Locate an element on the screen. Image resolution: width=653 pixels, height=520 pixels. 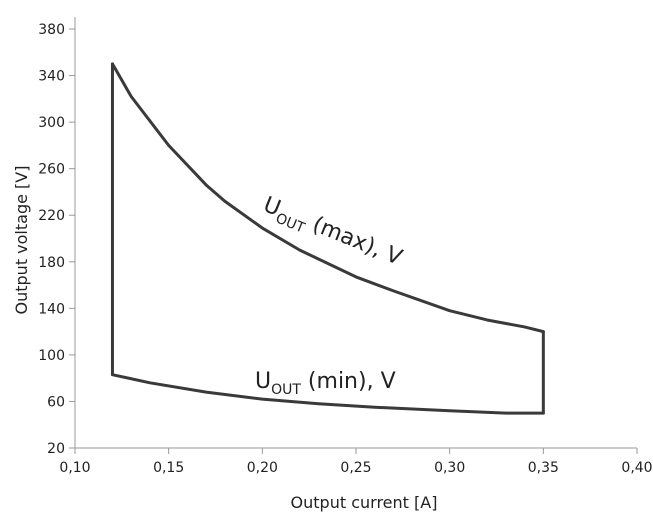
x-tick-label: 0,30 is located at coordinates (449, 468).